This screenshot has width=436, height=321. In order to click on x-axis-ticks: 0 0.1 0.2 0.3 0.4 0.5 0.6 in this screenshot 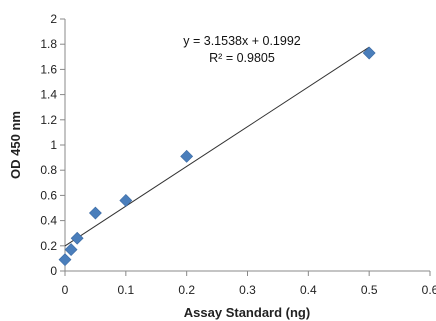, I will do `click(249, 284)`.